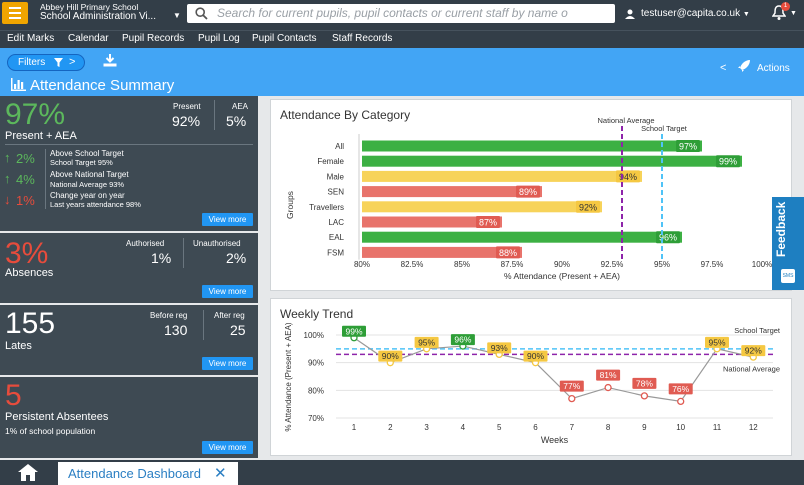  I want to click on data-label: 92%, so click(588, 207).